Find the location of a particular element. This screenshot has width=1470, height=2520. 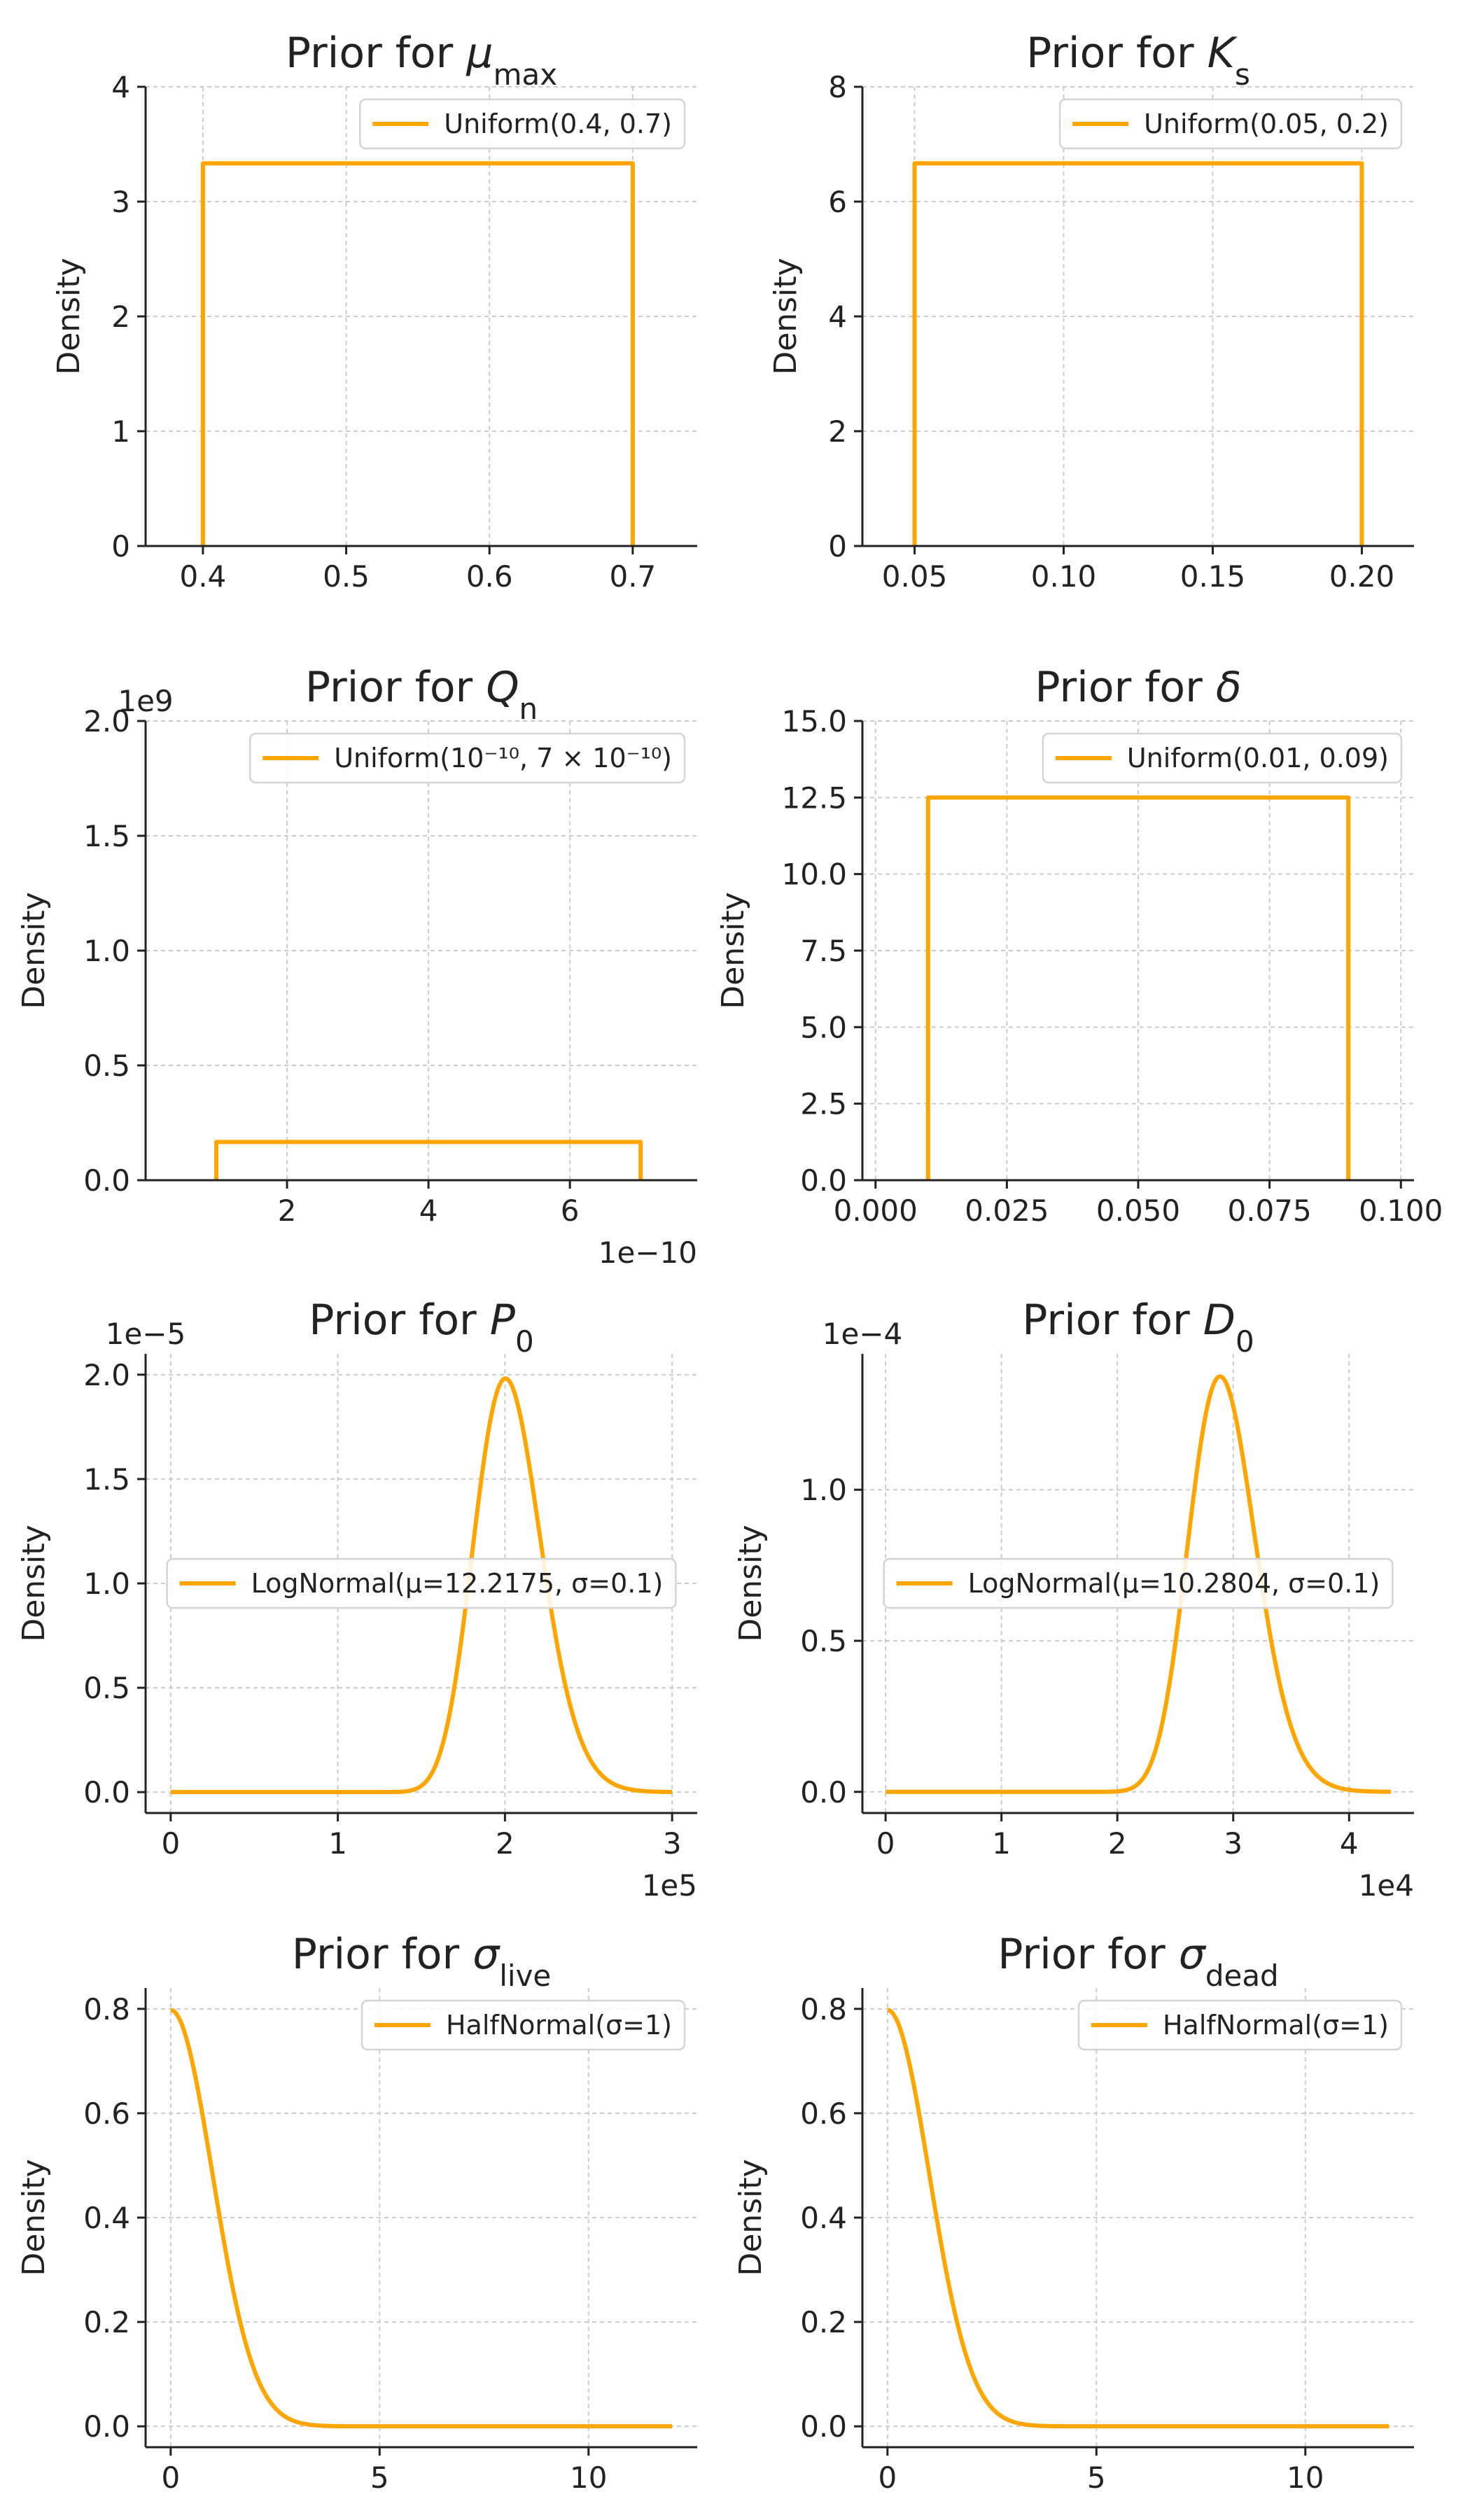

x-tick-label: 0.025 is located at coordinates (1007, 1211).